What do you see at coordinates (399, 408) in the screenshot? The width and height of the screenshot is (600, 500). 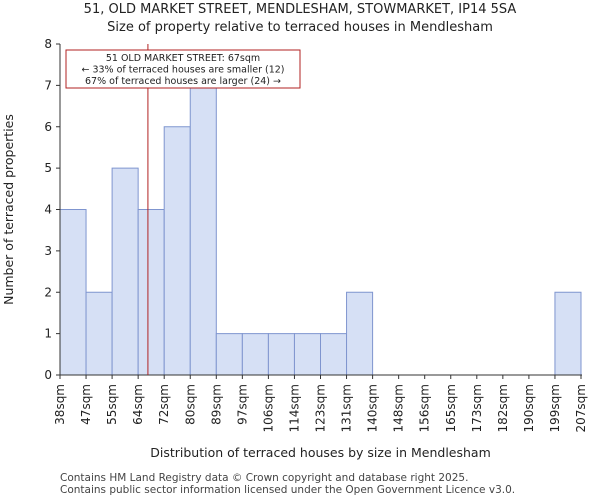 I see `x-tick-label: 148sqm` at bounding box center [399, 408].